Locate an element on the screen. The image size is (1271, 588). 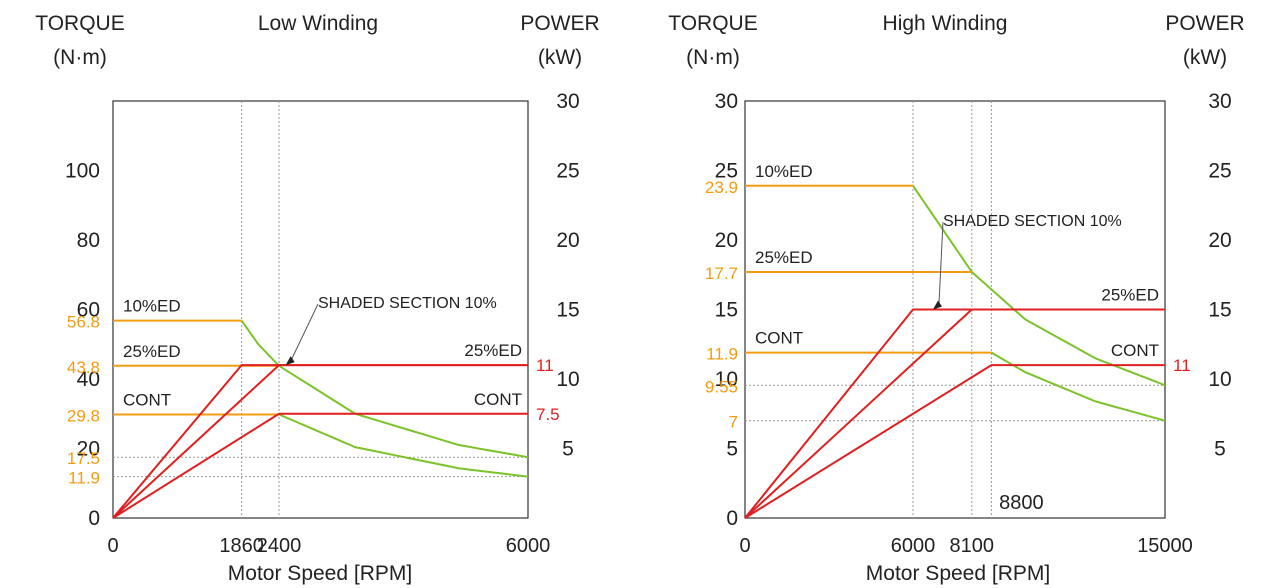
torque-value-label: 23.9 is located at coordinates (721, 187).